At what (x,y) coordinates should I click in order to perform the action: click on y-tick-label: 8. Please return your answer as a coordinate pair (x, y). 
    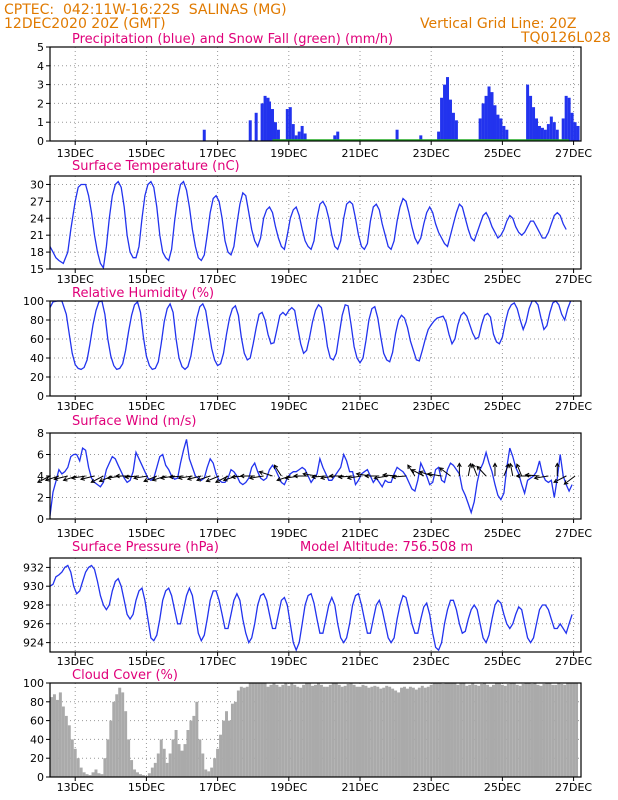
    Looking at the image, I should click on (40, 433).